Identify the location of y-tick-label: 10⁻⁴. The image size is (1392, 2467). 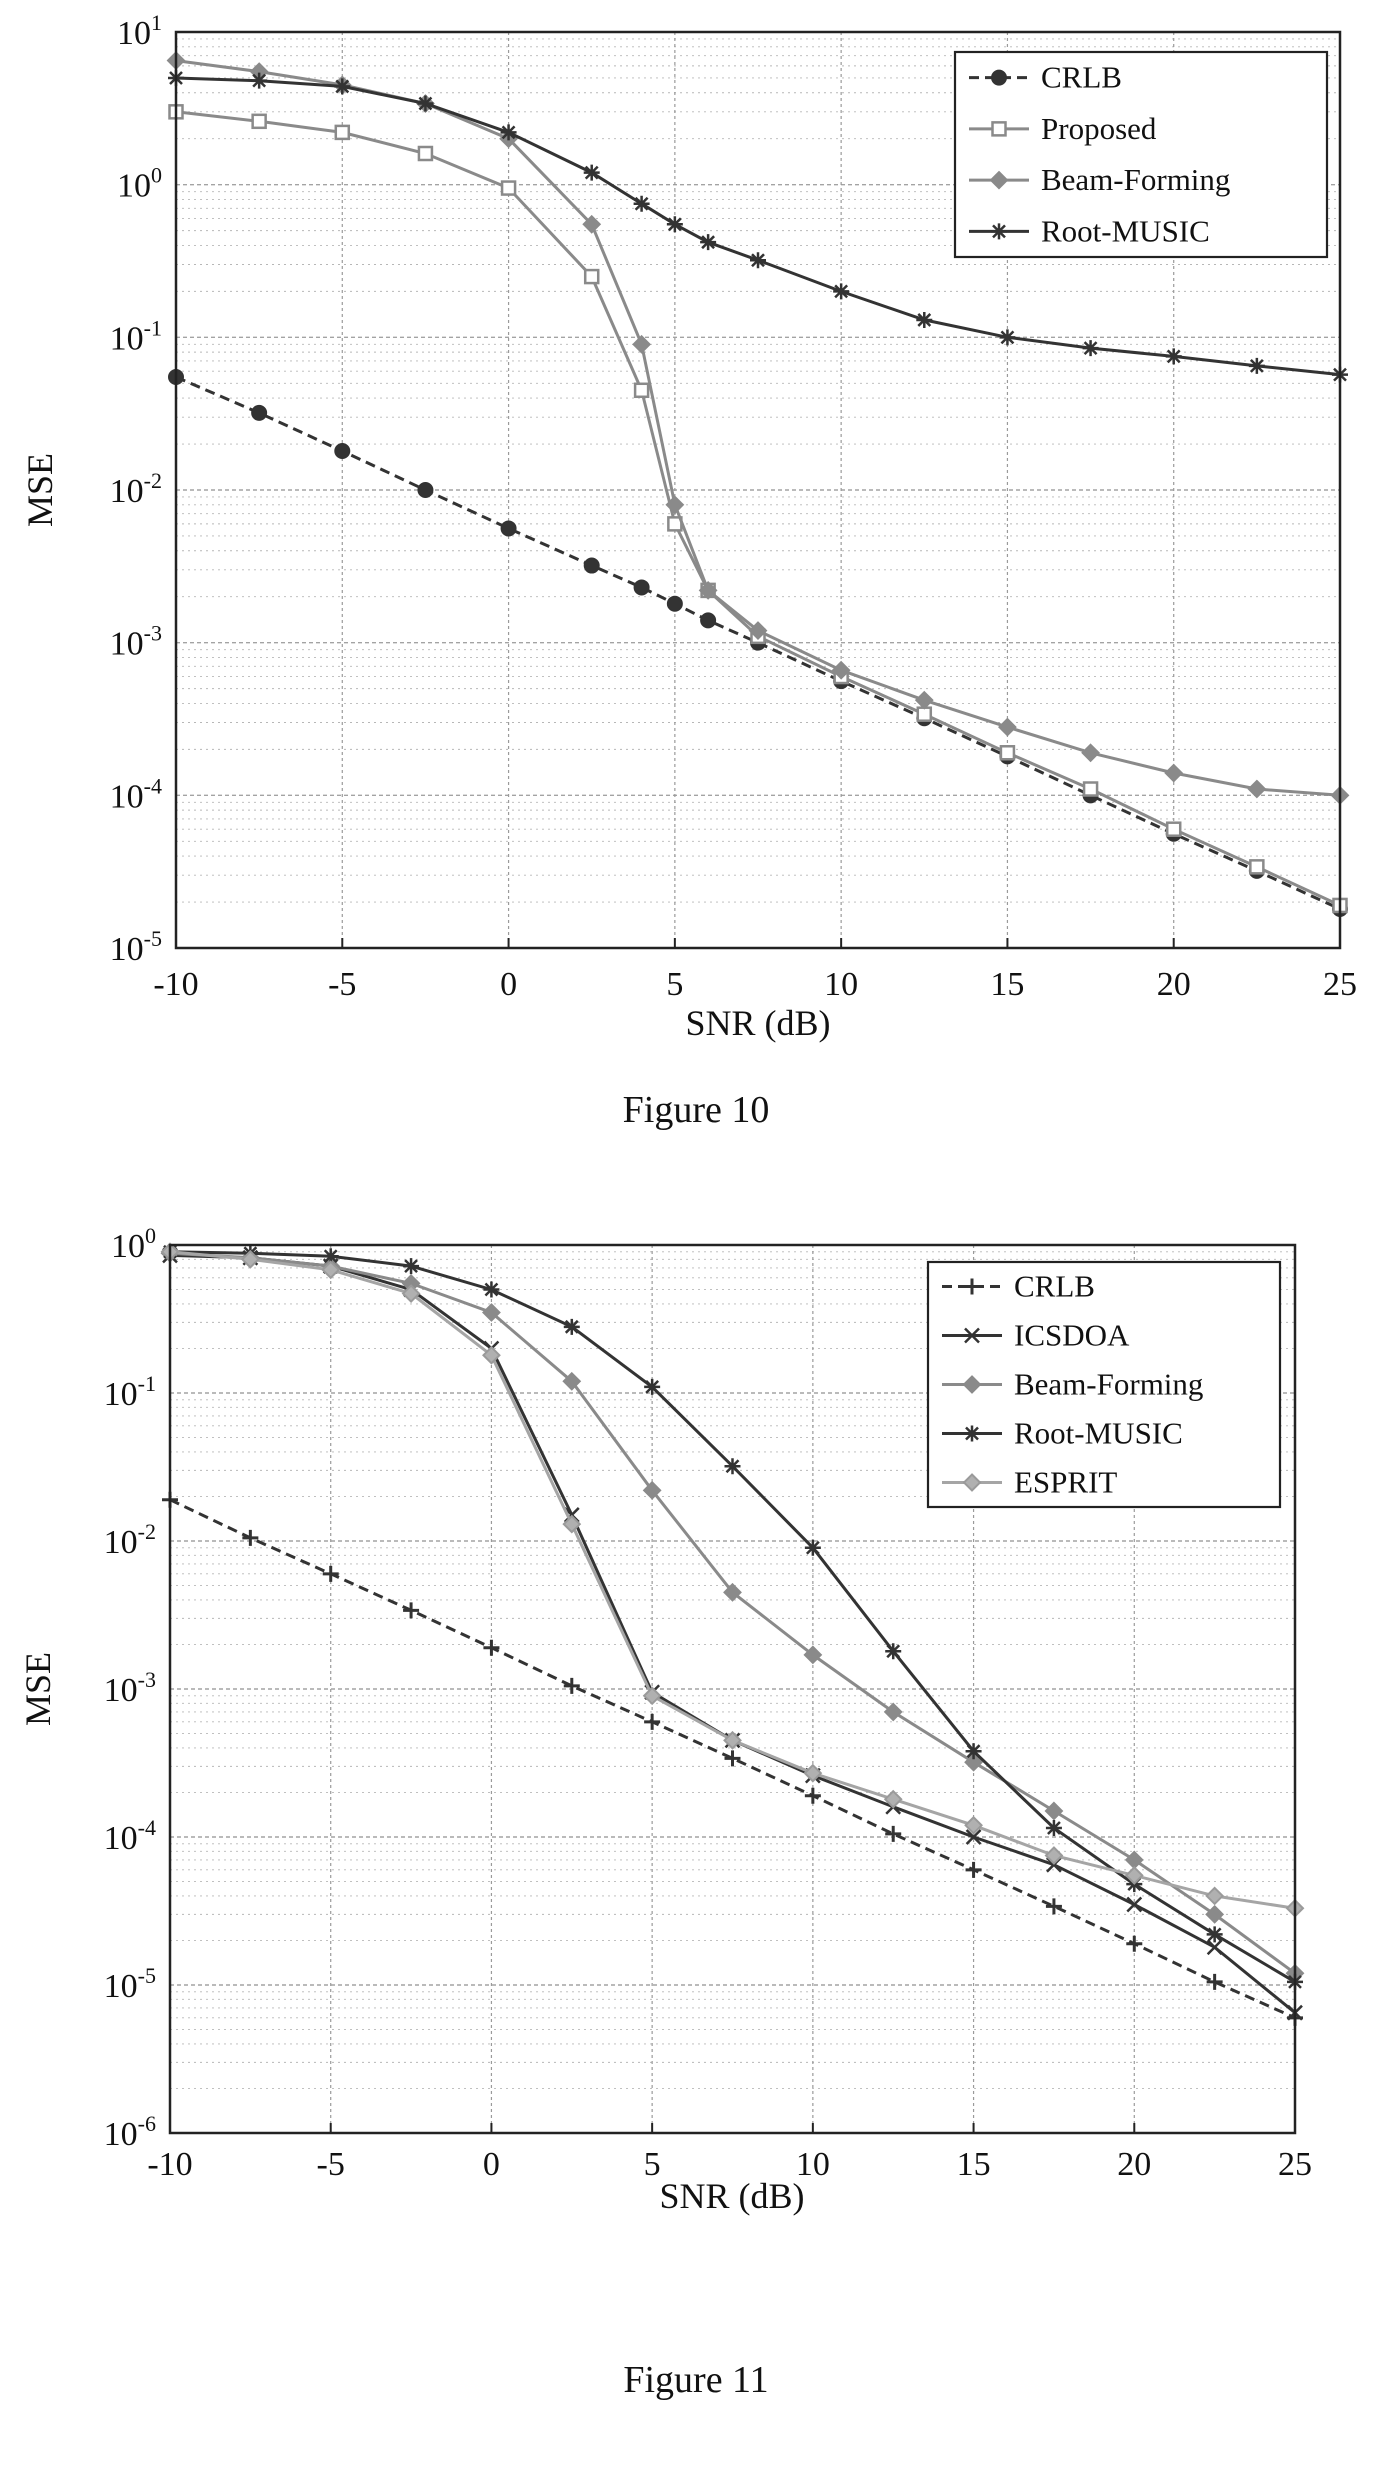
(130, 1836).